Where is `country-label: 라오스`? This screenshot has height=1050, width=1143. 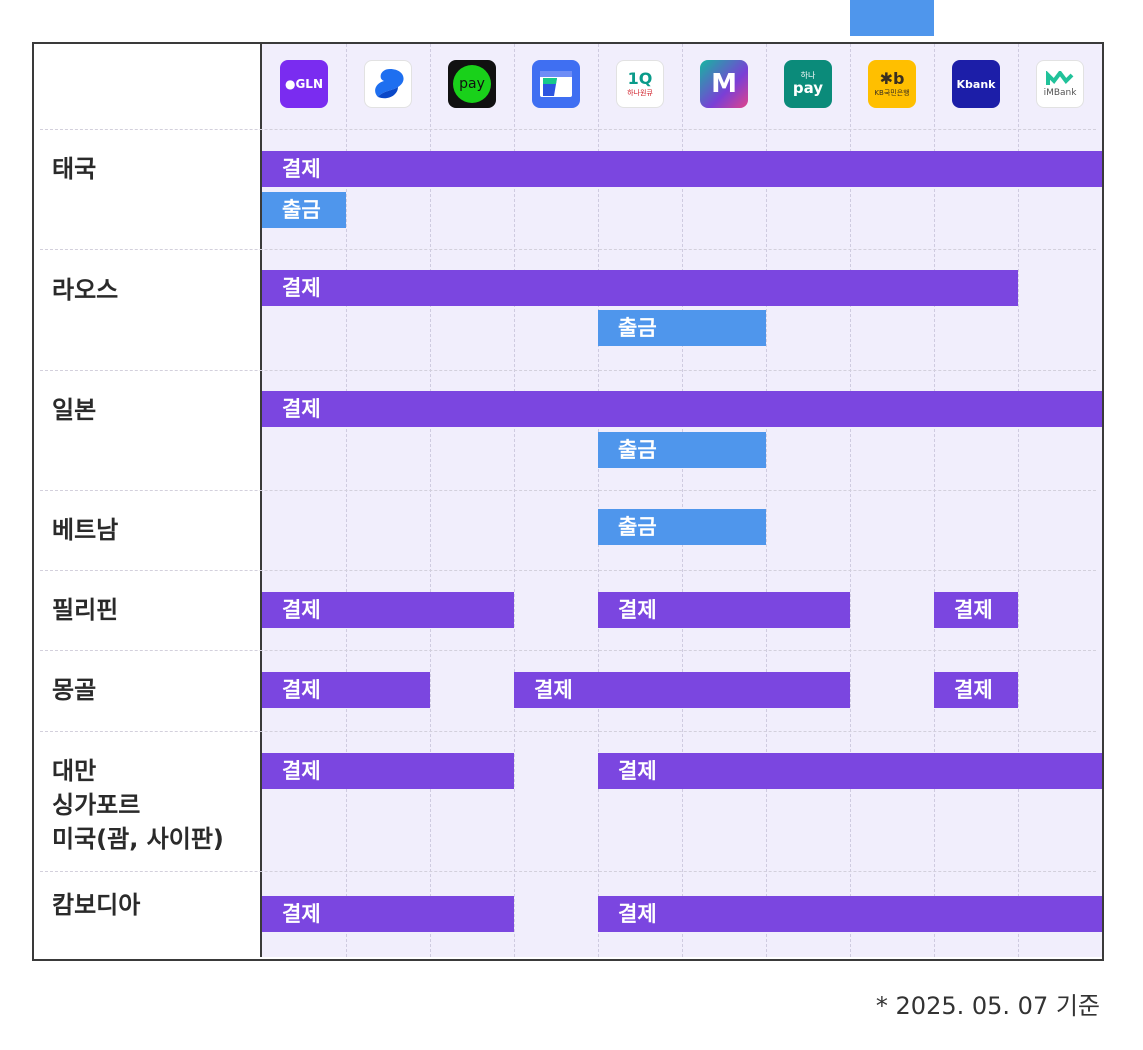
country-label: 라오스 is located at coordinates (85, 290).